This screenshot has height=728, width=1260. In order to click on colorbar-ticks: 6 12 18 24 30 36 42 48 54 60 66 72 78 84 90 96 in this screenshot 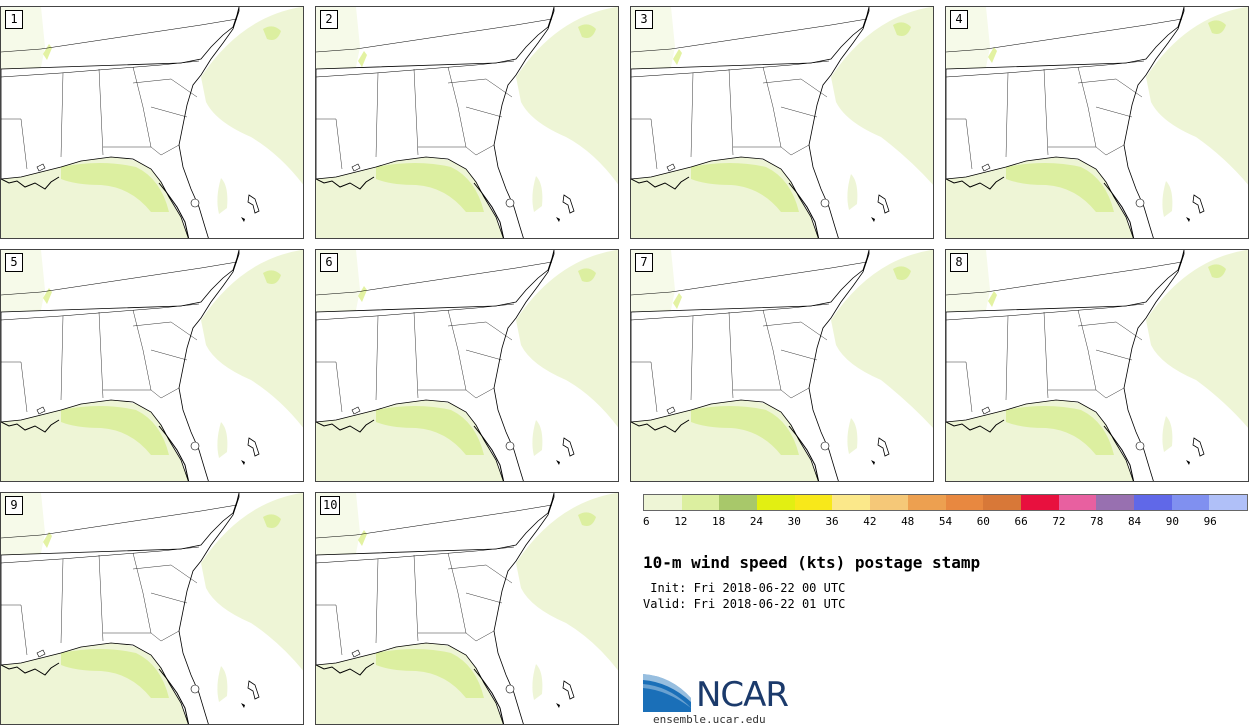, I will do `click(945, 522)`.